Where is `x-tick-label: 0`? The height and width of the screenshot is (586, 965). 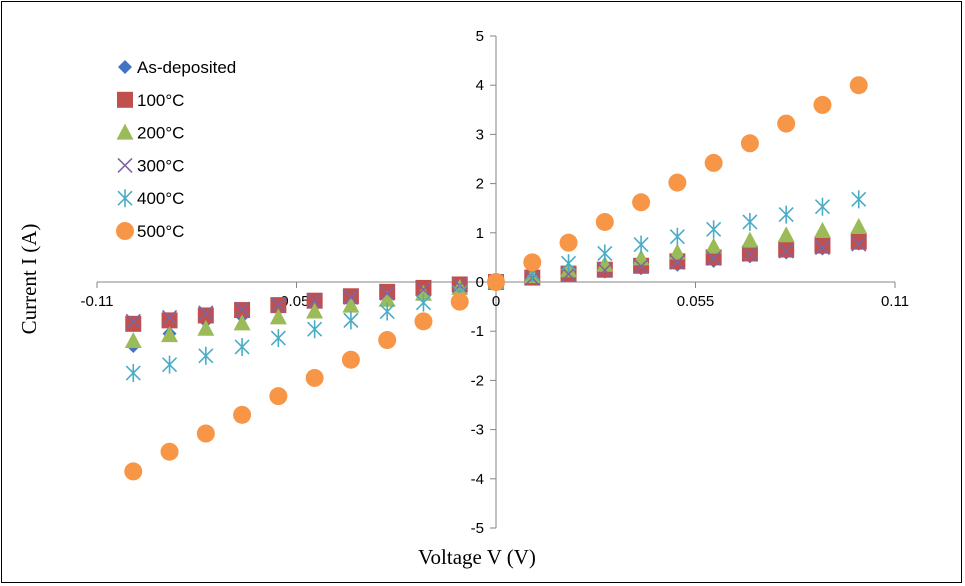
x-tick-label: 0 is located at coordinates (496, 301).